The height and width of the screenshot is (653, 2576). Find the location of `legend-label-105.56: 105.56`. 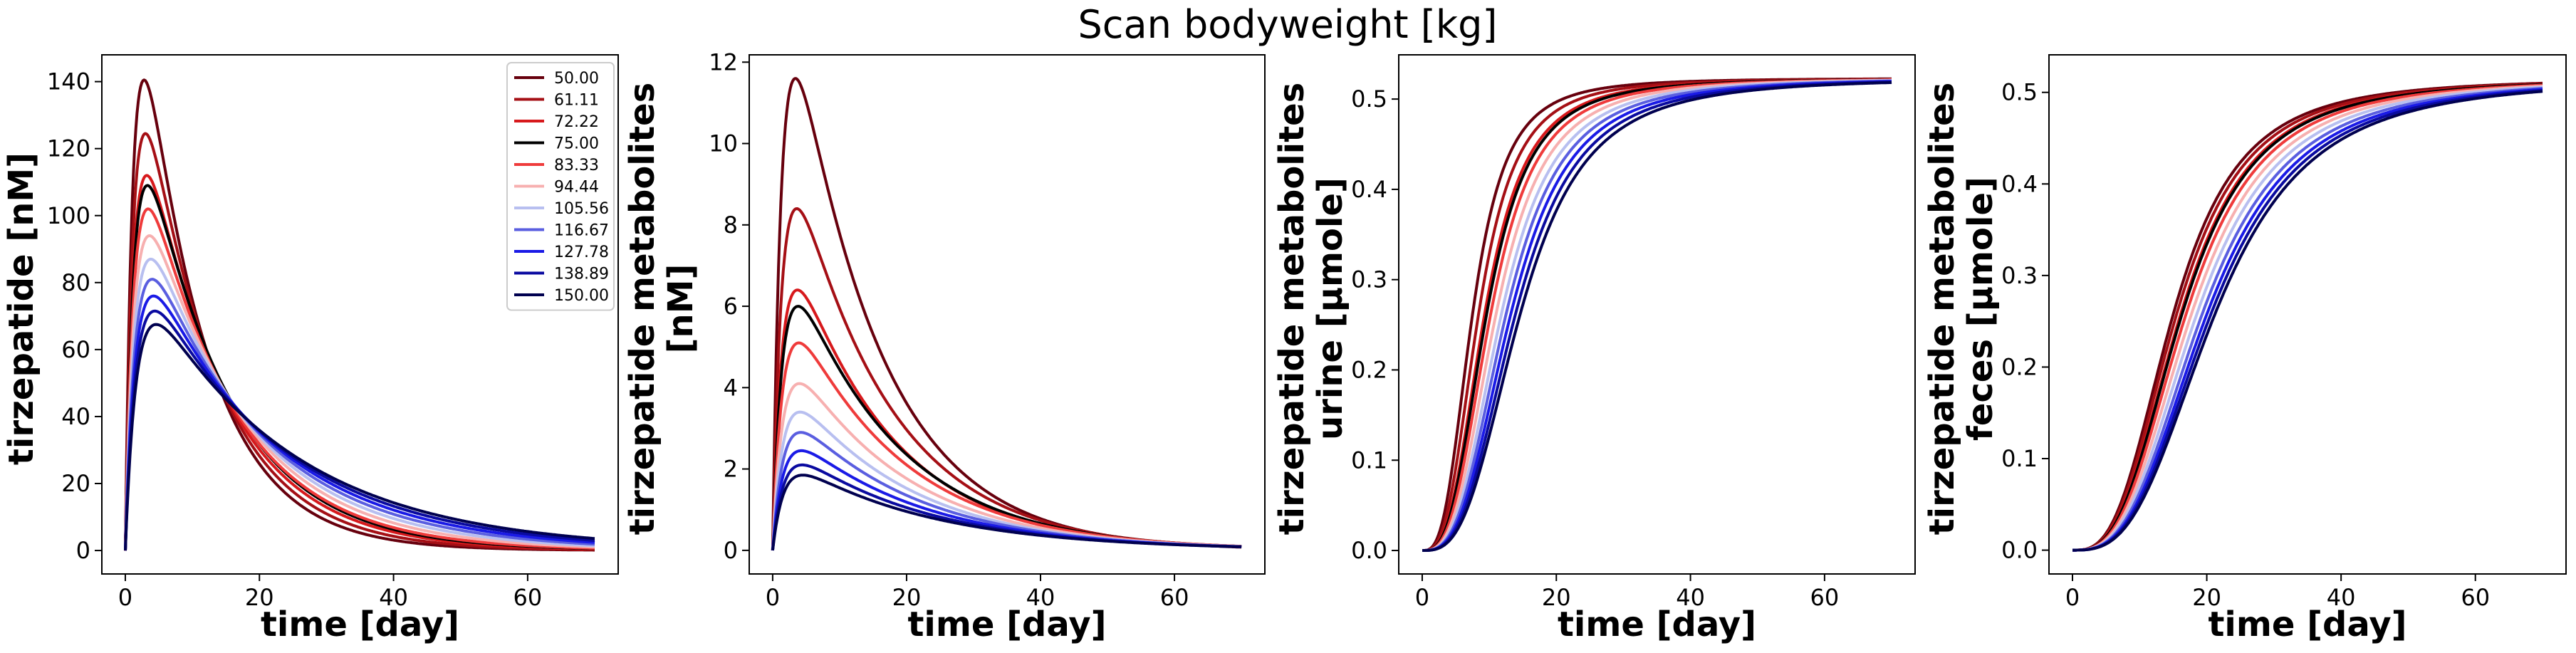

legend-label-105.56: 105.56 is located at coordinates (581, 209).